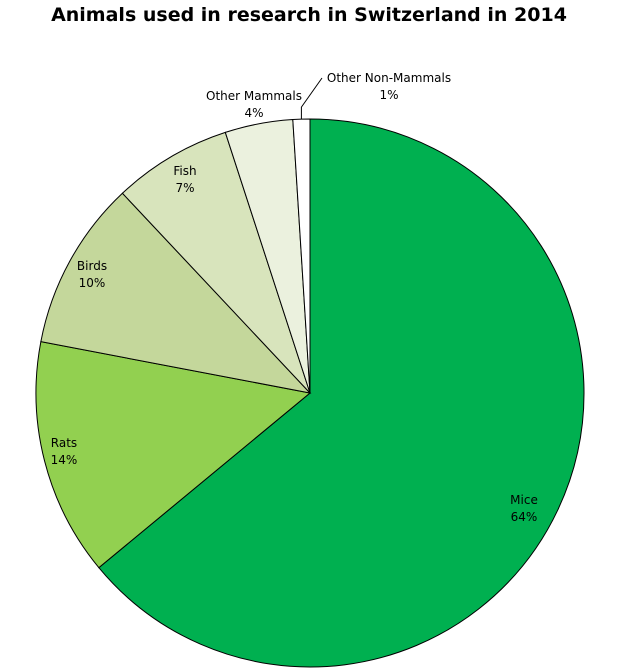 This screenshot has height=670, width=618. What do you see at coordinates (184, 179) in the screenshot?
I see `slice-label-fish: Fish 7%` at bounding box center [184, 179].